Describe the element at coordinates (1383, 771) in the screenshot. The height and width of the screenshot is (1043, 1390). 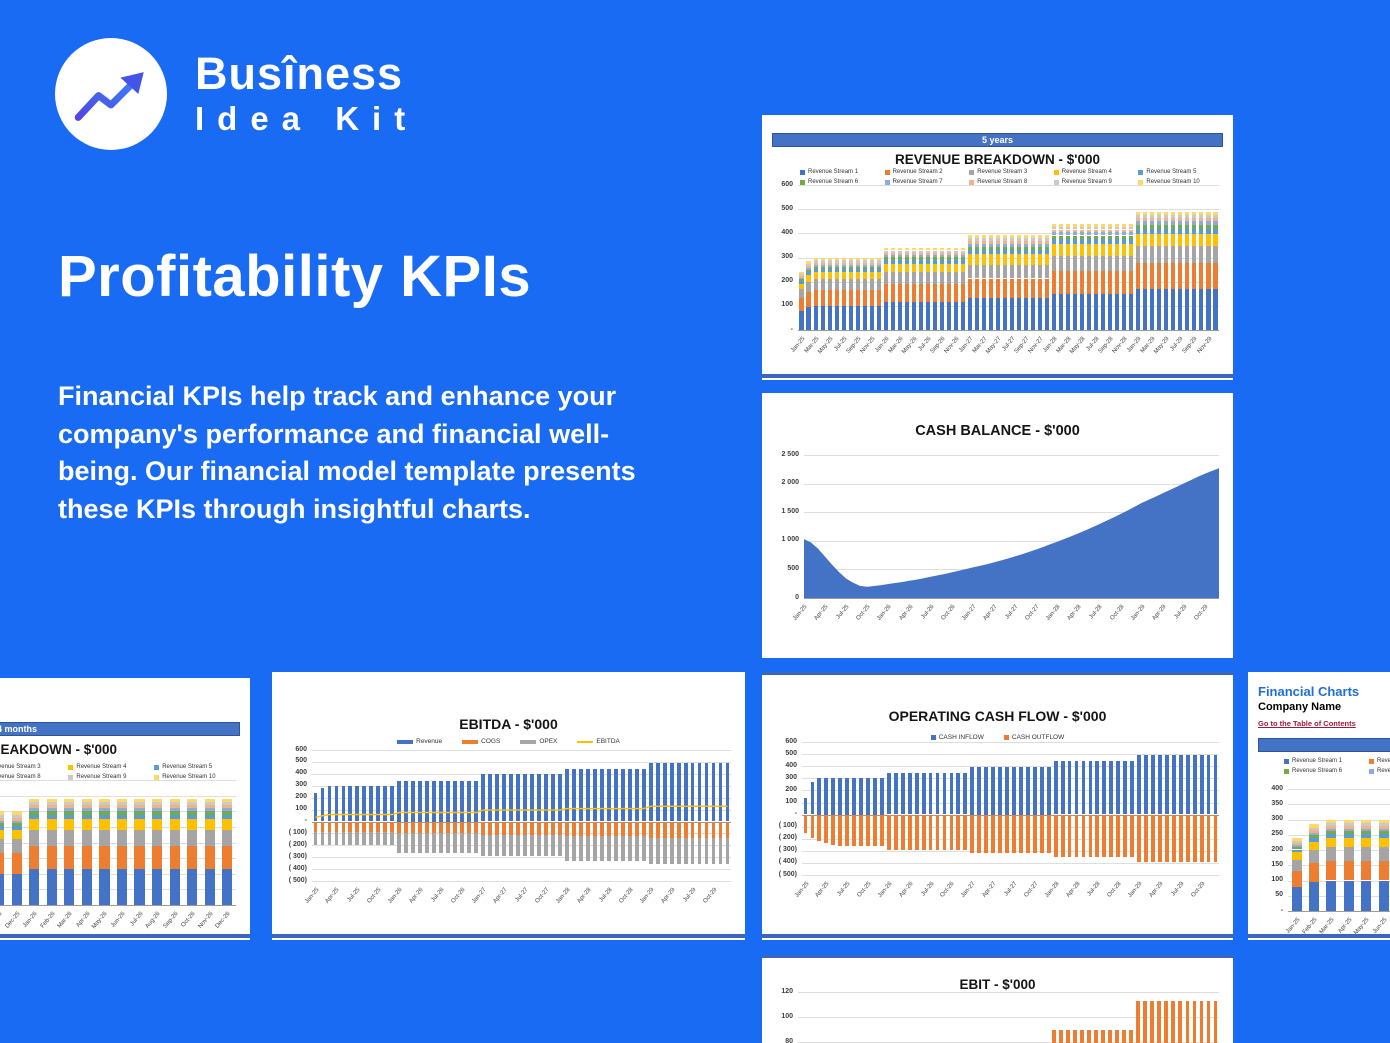
I see `legend-label: Revenue Stream 7` at that location.